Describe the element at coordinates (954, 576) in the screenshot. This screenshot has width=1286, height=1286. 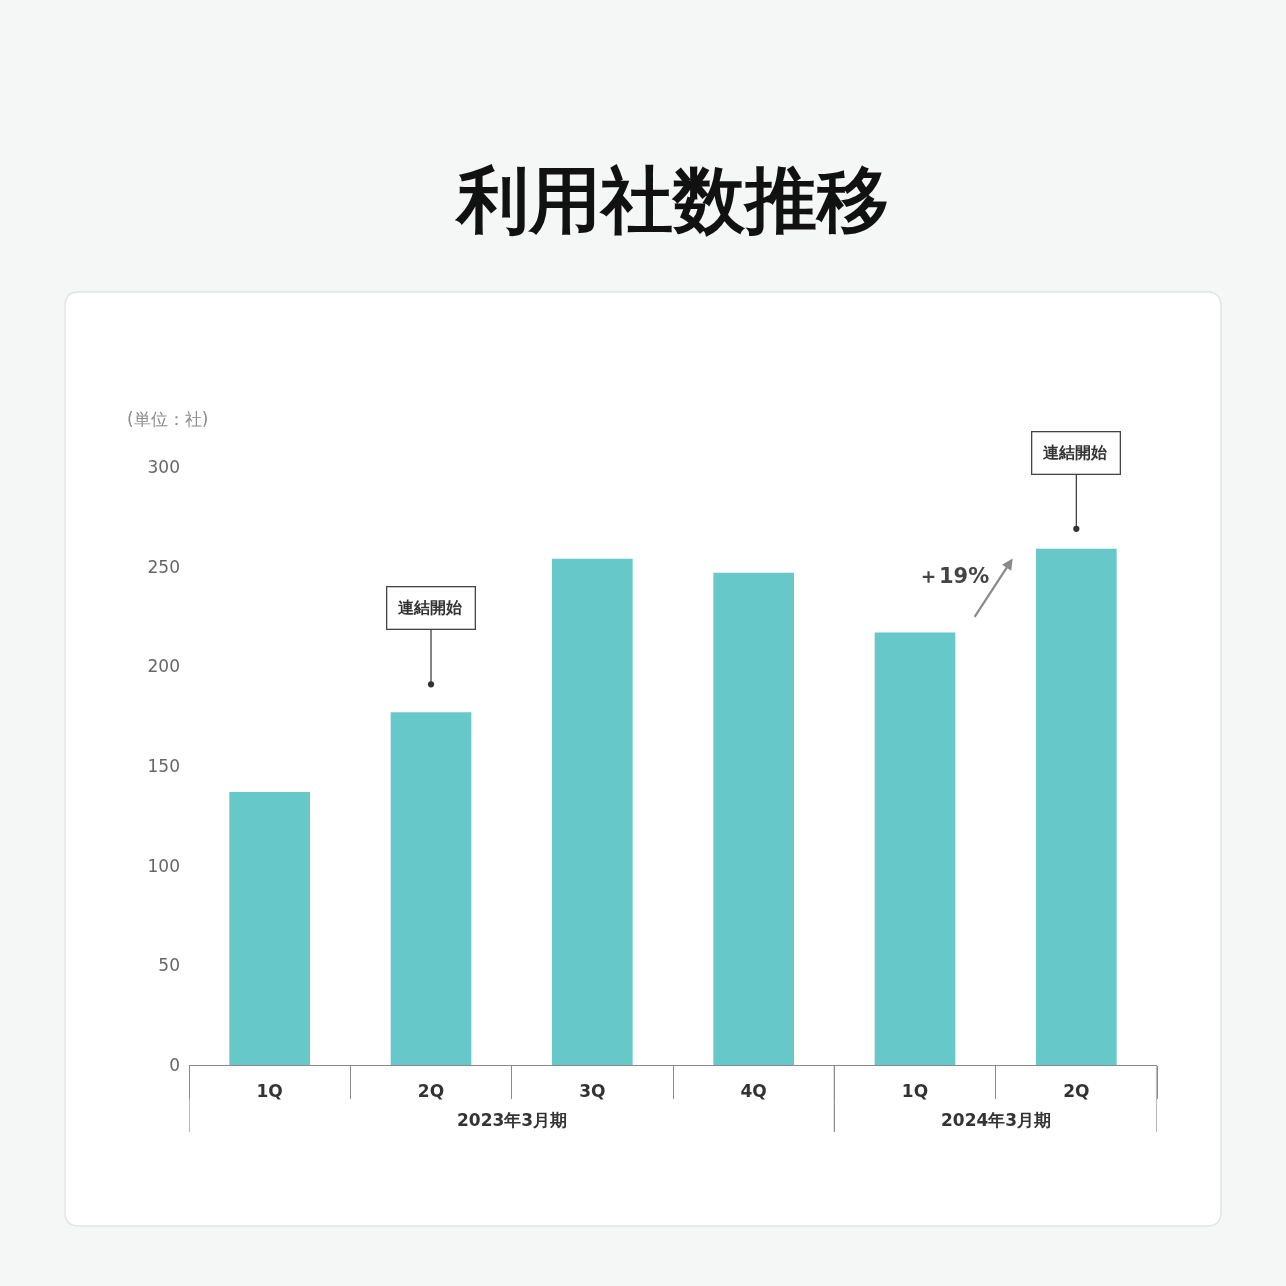
I see `annotation: ＋19%` at that location.